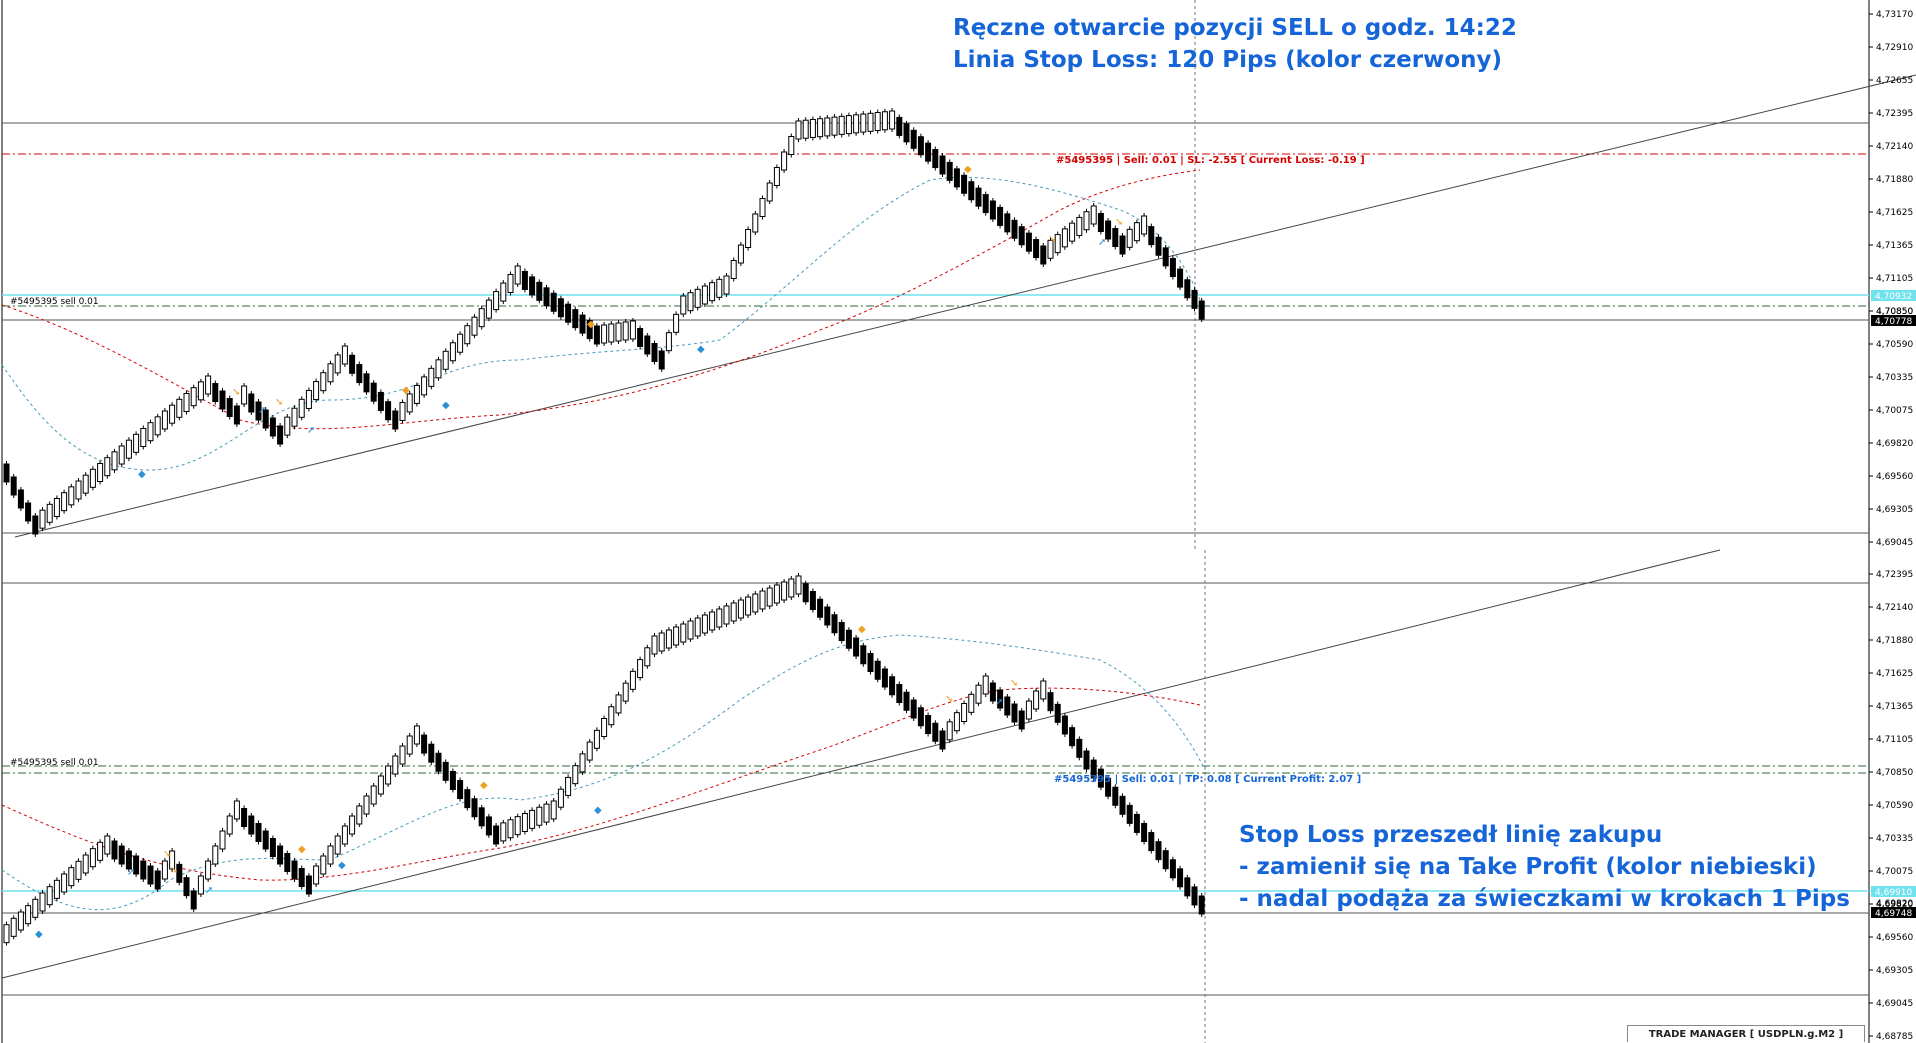 This screenshot has height=1043, width=1916. I want to click on axis-tick-label: 4,70335, so click(1894, 378).